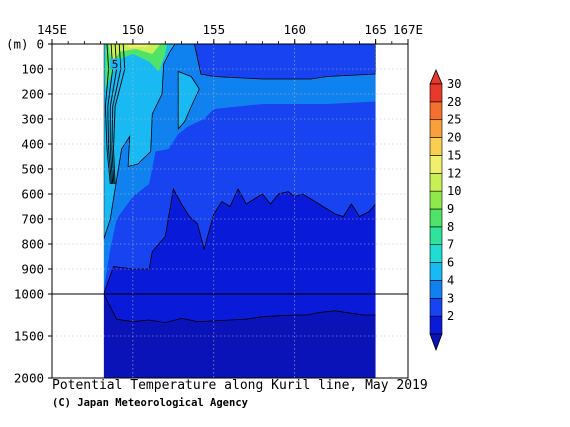 The height and width of the screenshot is (427, 570). What do you see at coordinates (450, 298) in the screenshot?
I see `colorbar-label: 3` at bounding box center [450, 298].